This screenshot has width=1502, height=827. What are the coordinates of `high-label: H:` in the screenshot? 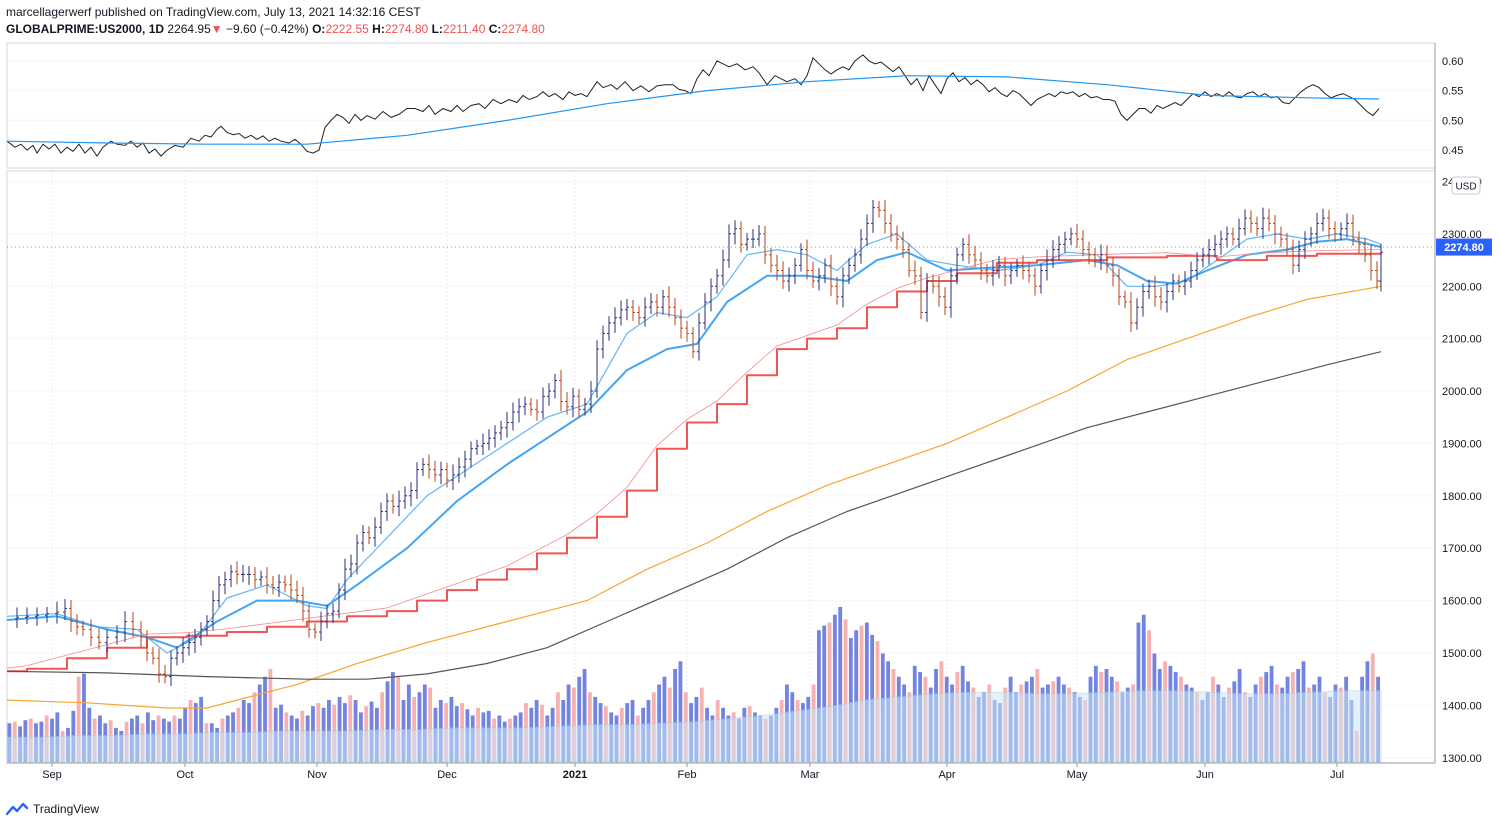 It's located at (378, 29).